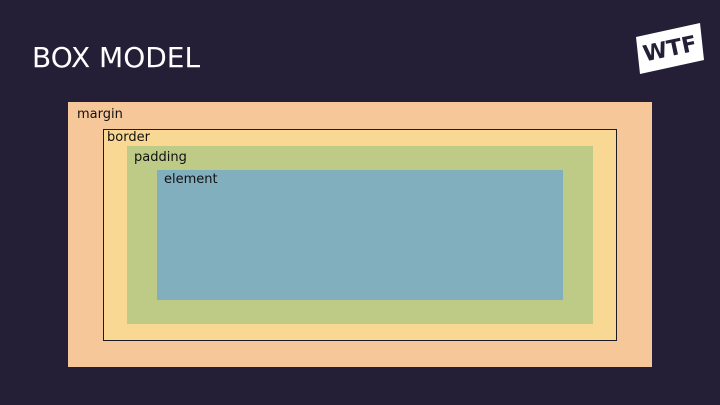  Describe the element at coordinates (128, 137) in the screenshot. I see `border-label: border` at that location.